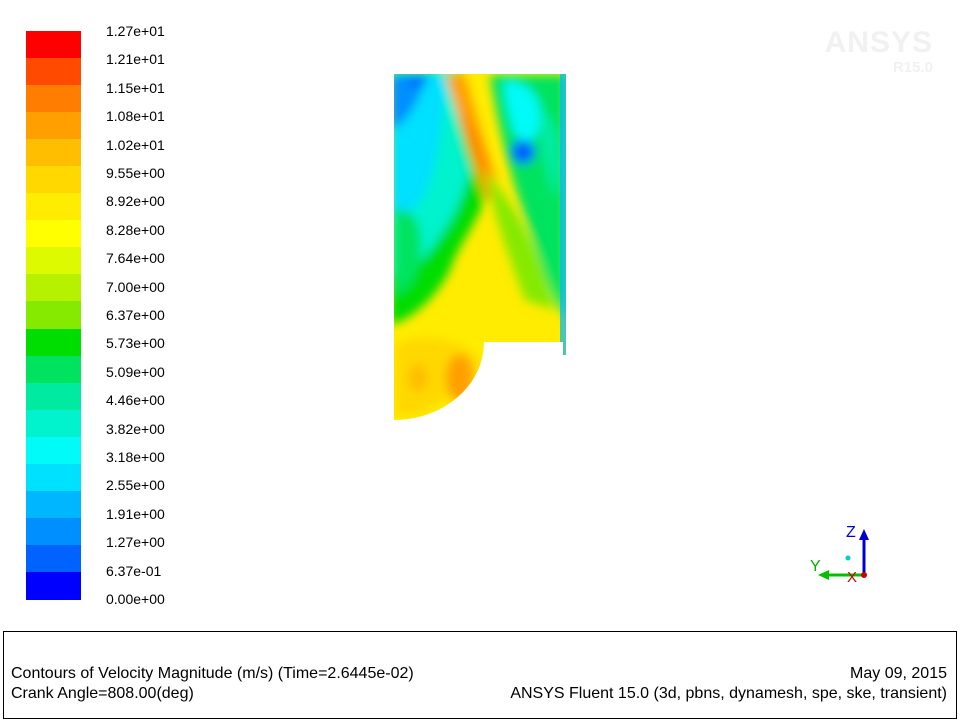 The width and height of the screenshot is (960, 720). I want to click on watermark-brand: ANSYS, so click(878, 42).